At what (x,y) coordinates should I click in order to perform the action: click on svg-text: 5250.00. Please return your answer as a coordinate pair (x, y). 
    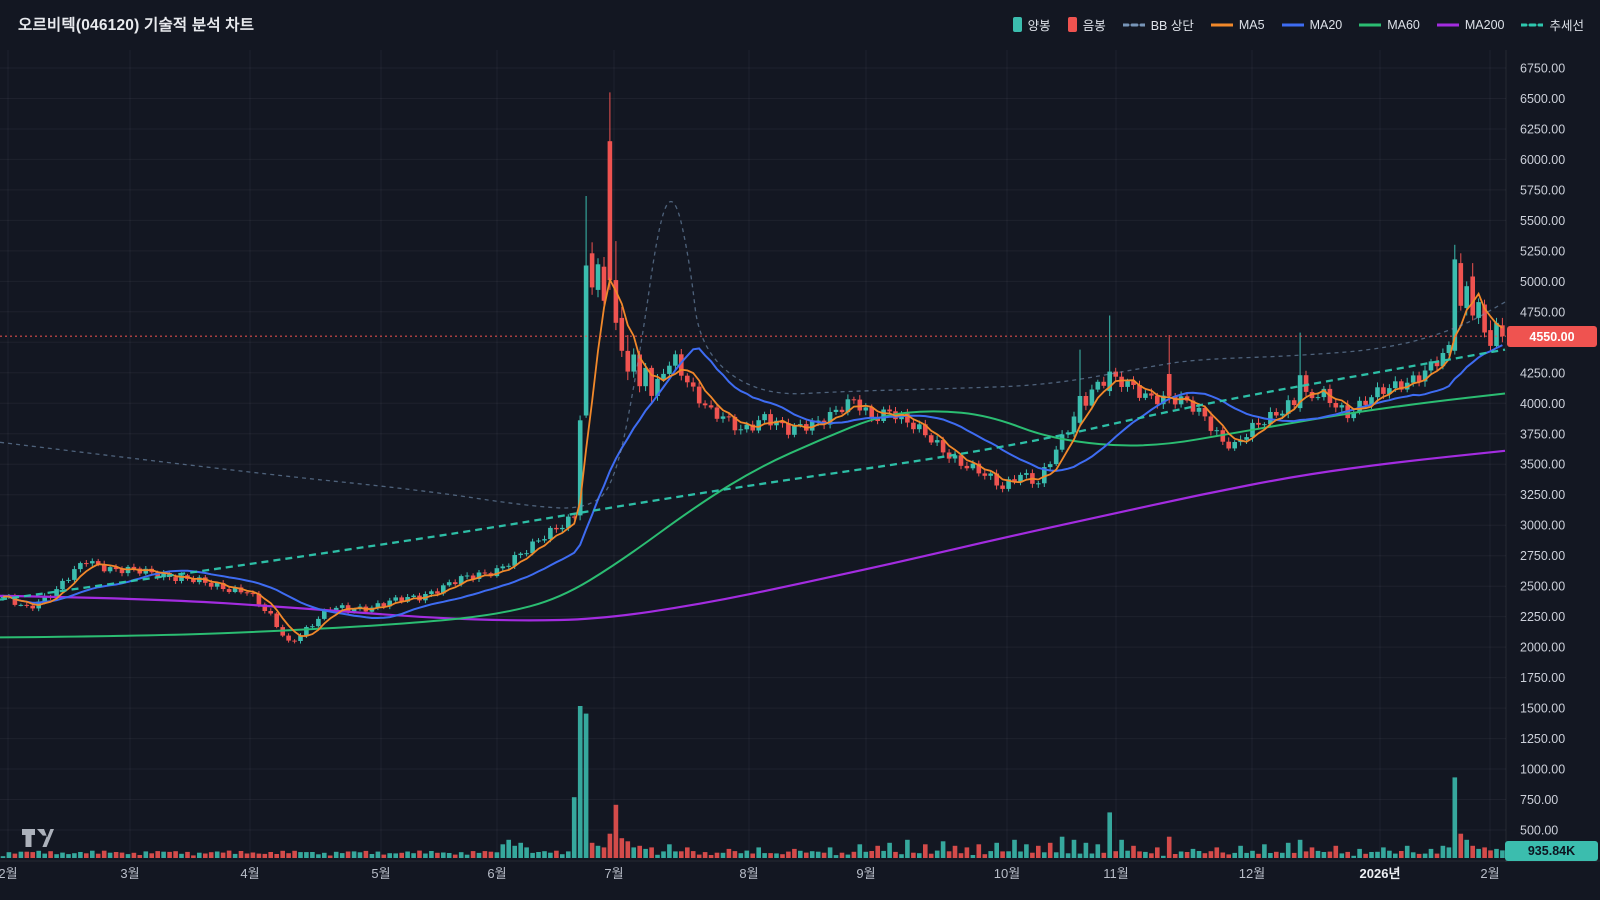
    Looking at the image, I should click on (1542, 251).